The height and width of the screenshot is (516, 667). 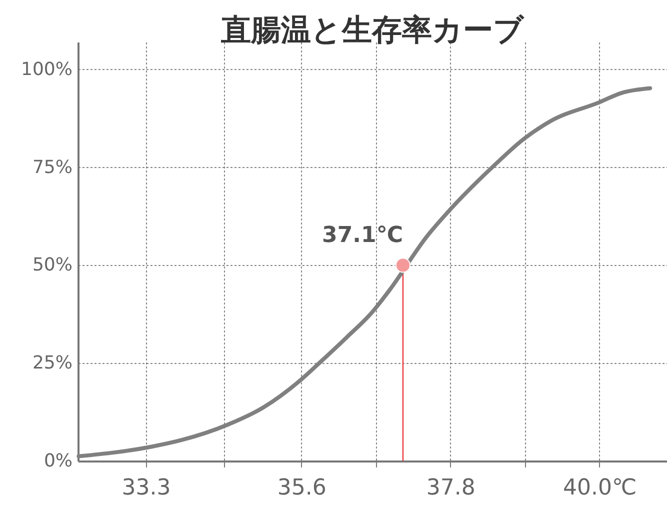 What do you see at coordinates (146, 488) in the screenshot?
I see `x-tick-label: 33.3` at bounding box center [146, 488].